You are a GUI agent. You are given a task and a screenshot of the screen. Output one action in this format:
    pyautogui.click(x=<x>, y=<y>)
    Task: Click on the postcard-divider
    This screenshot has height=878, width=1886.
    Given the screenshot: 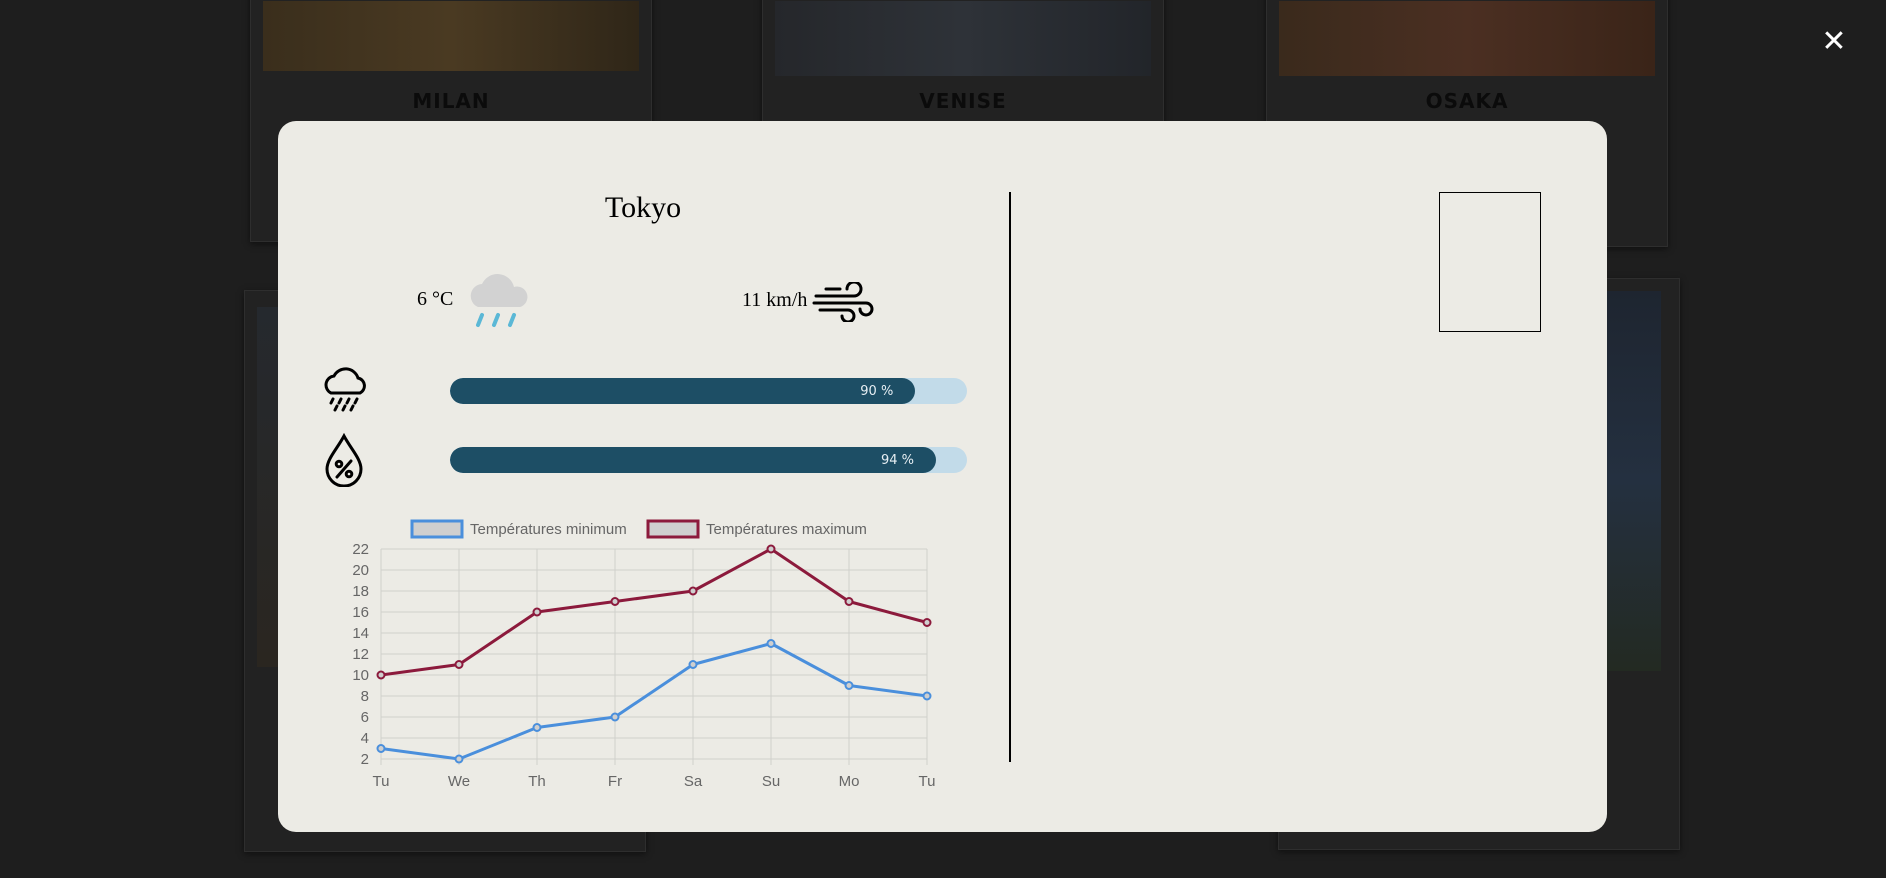 What is the action you would take?
    pyautogui.click(x=1010, y=477)
    